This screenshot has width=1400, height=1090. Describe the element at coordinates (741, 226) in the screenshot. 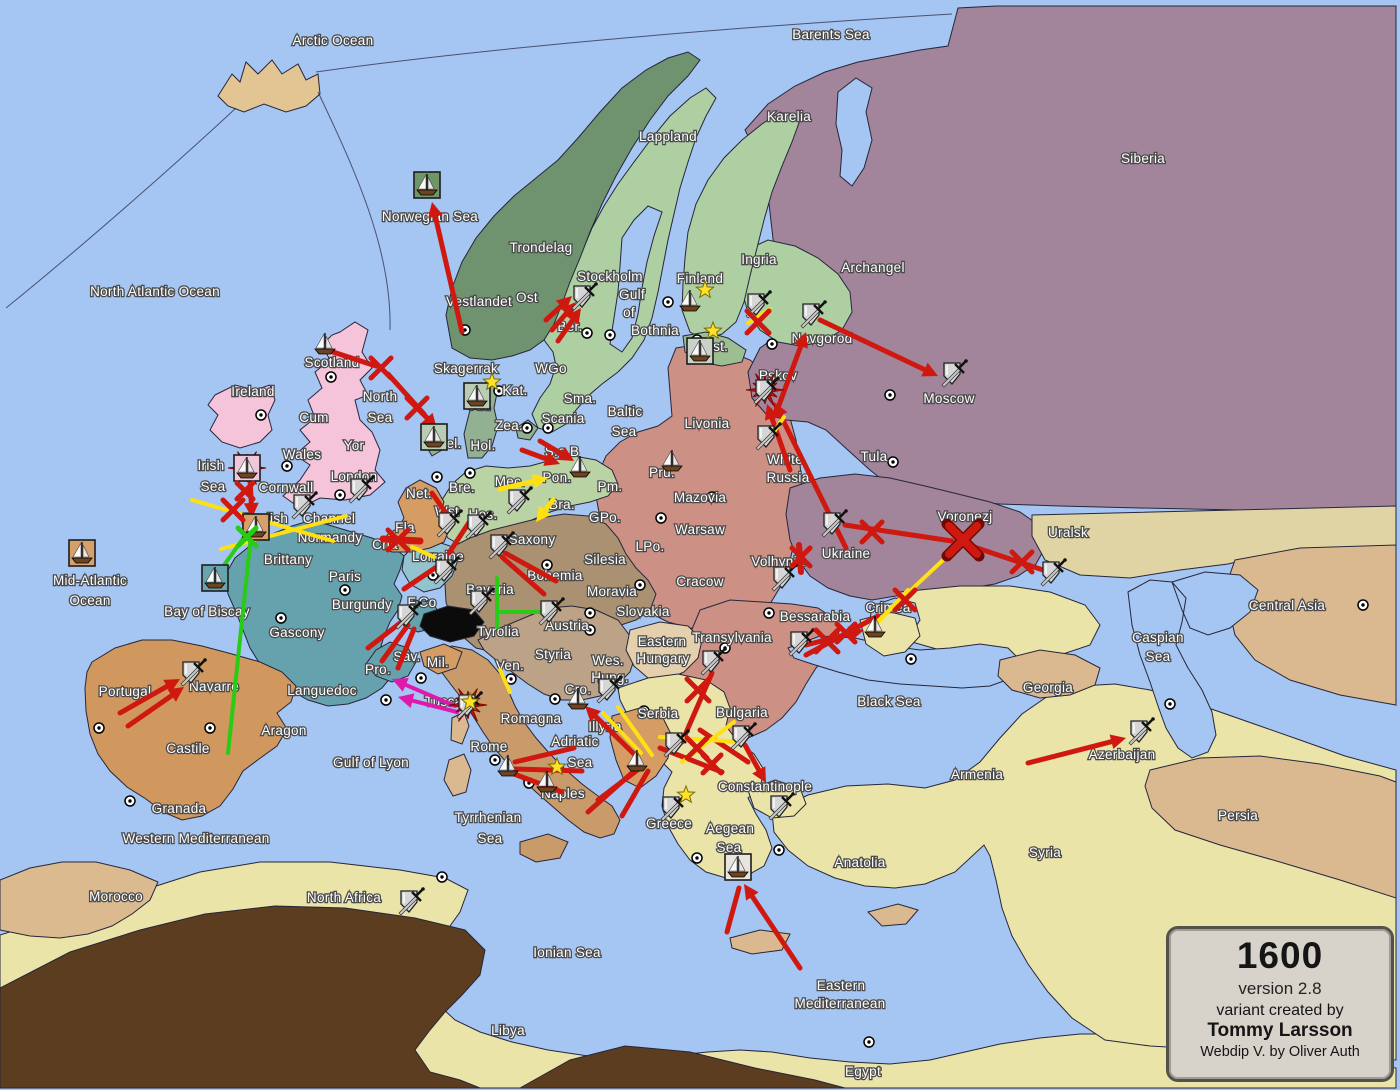

I see `region-finland` at that location.